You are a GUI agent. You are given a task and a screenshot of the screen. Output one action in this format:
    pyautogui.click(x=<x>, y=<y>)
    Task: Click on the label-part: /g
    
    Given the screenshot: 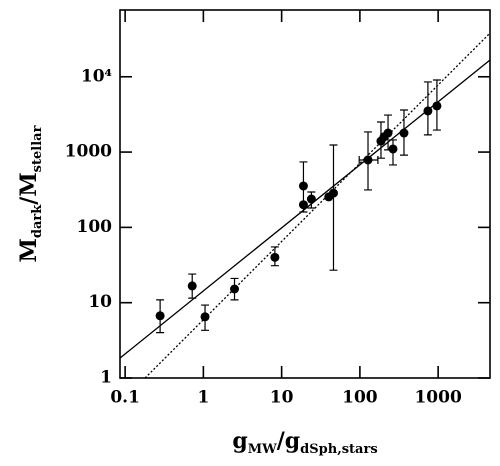 What is the action you would take?
    pyautogui.click(x=288, y=441)
    